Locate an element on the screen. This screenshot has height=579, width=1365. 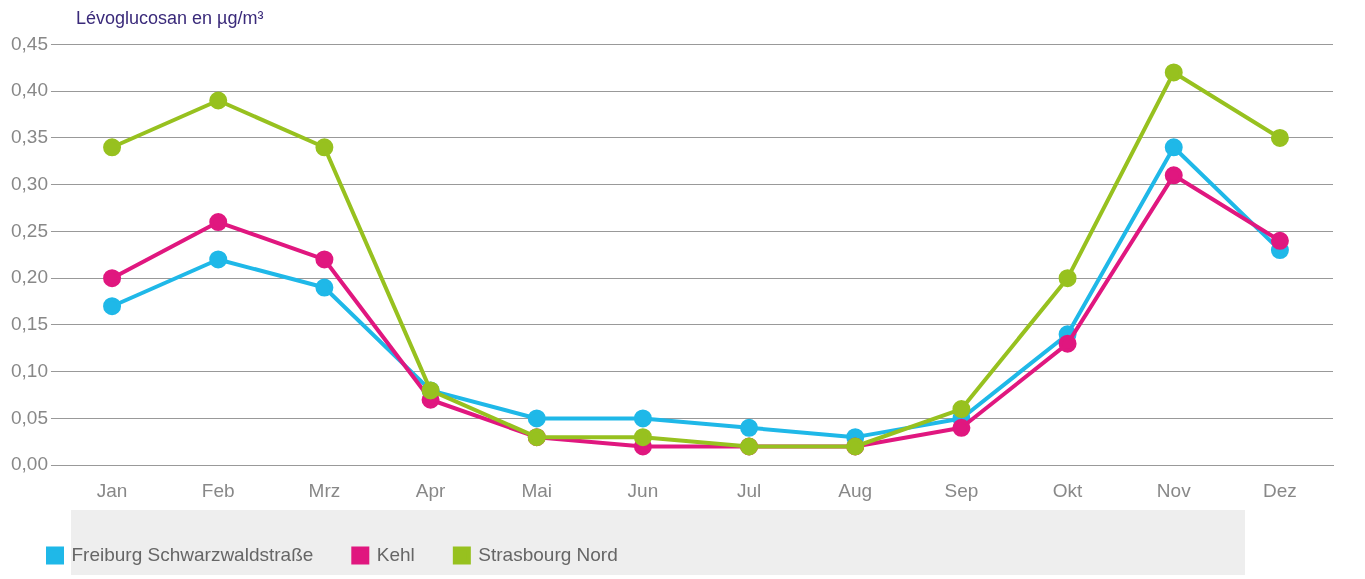
y-tick-label: 0,45 is located at coordinates (29, 43).